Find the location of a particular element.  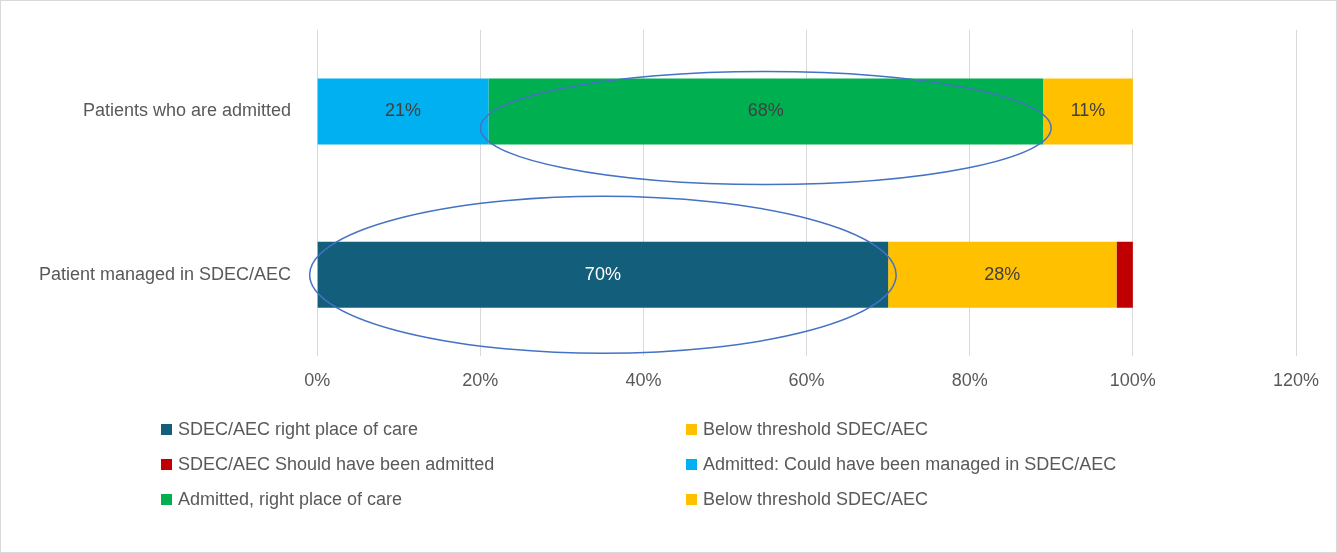

x-tick-label: 20% is located at coordinates (480, 380).